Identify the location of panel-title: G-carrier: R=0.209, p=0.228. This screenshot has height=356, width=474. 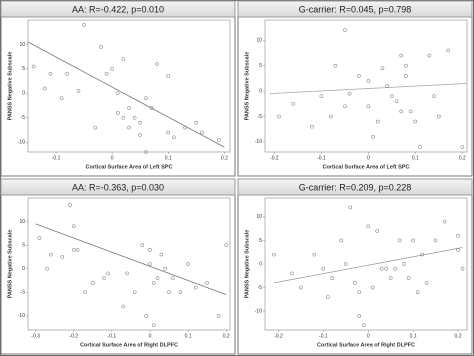
(355, 187).